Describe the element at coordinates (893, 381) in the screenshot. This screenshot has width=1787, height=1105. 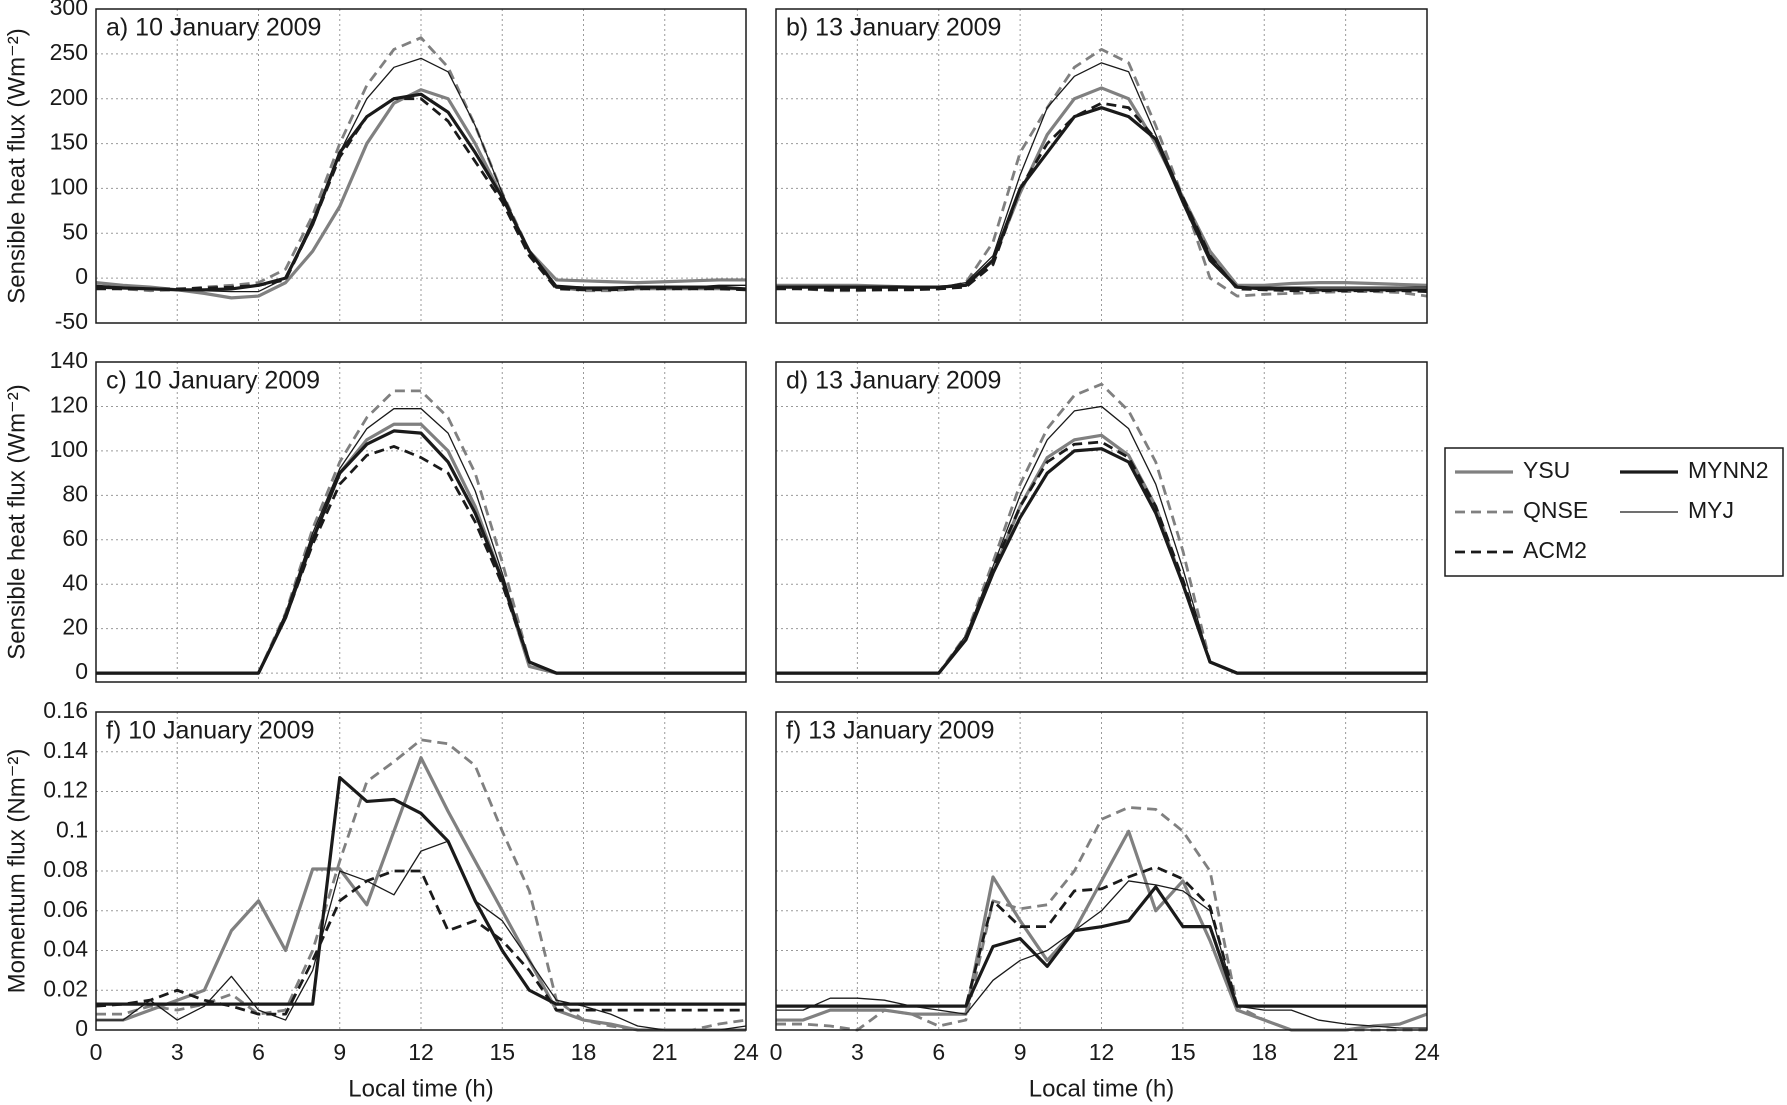
I see `panel-title: d) 13 January 2009` at that location.